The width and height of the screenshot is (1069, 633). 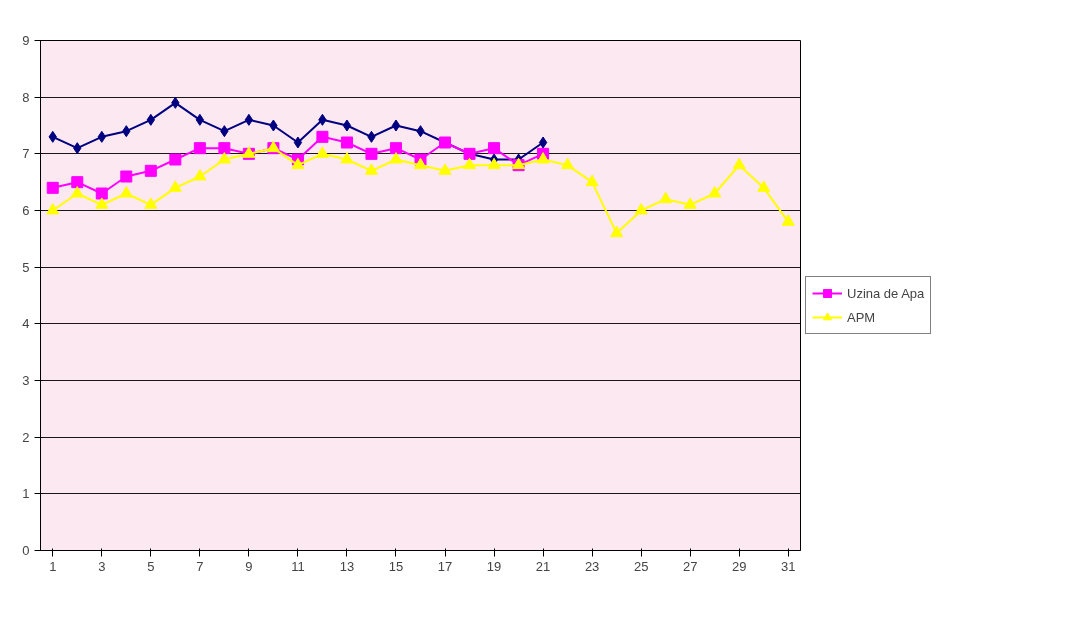 What do you see at coordinates (298, 566) in the screenshot?
I see `x-tick-label: 11` at bounding box center [298, 566].